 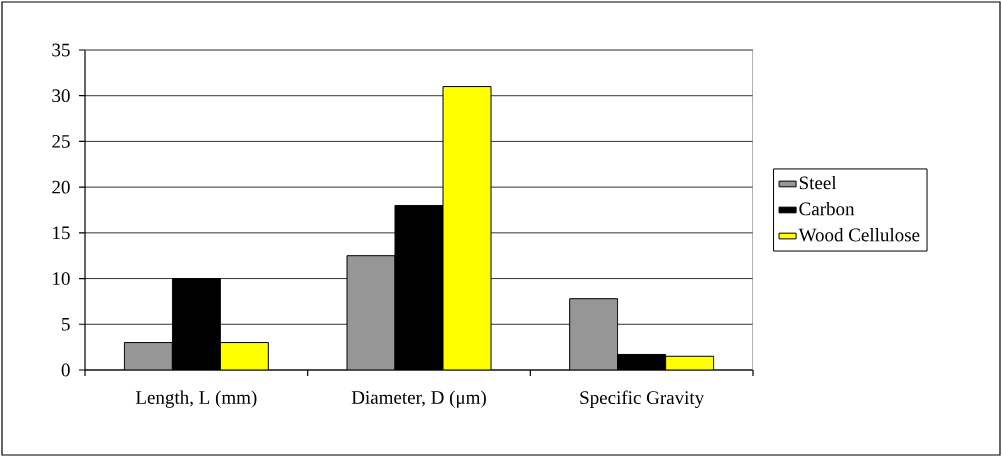 What do you see at coordinates (61, 141) in the screenshot?
I see `y-tick-label: 25` at bounding box center [61, 141].